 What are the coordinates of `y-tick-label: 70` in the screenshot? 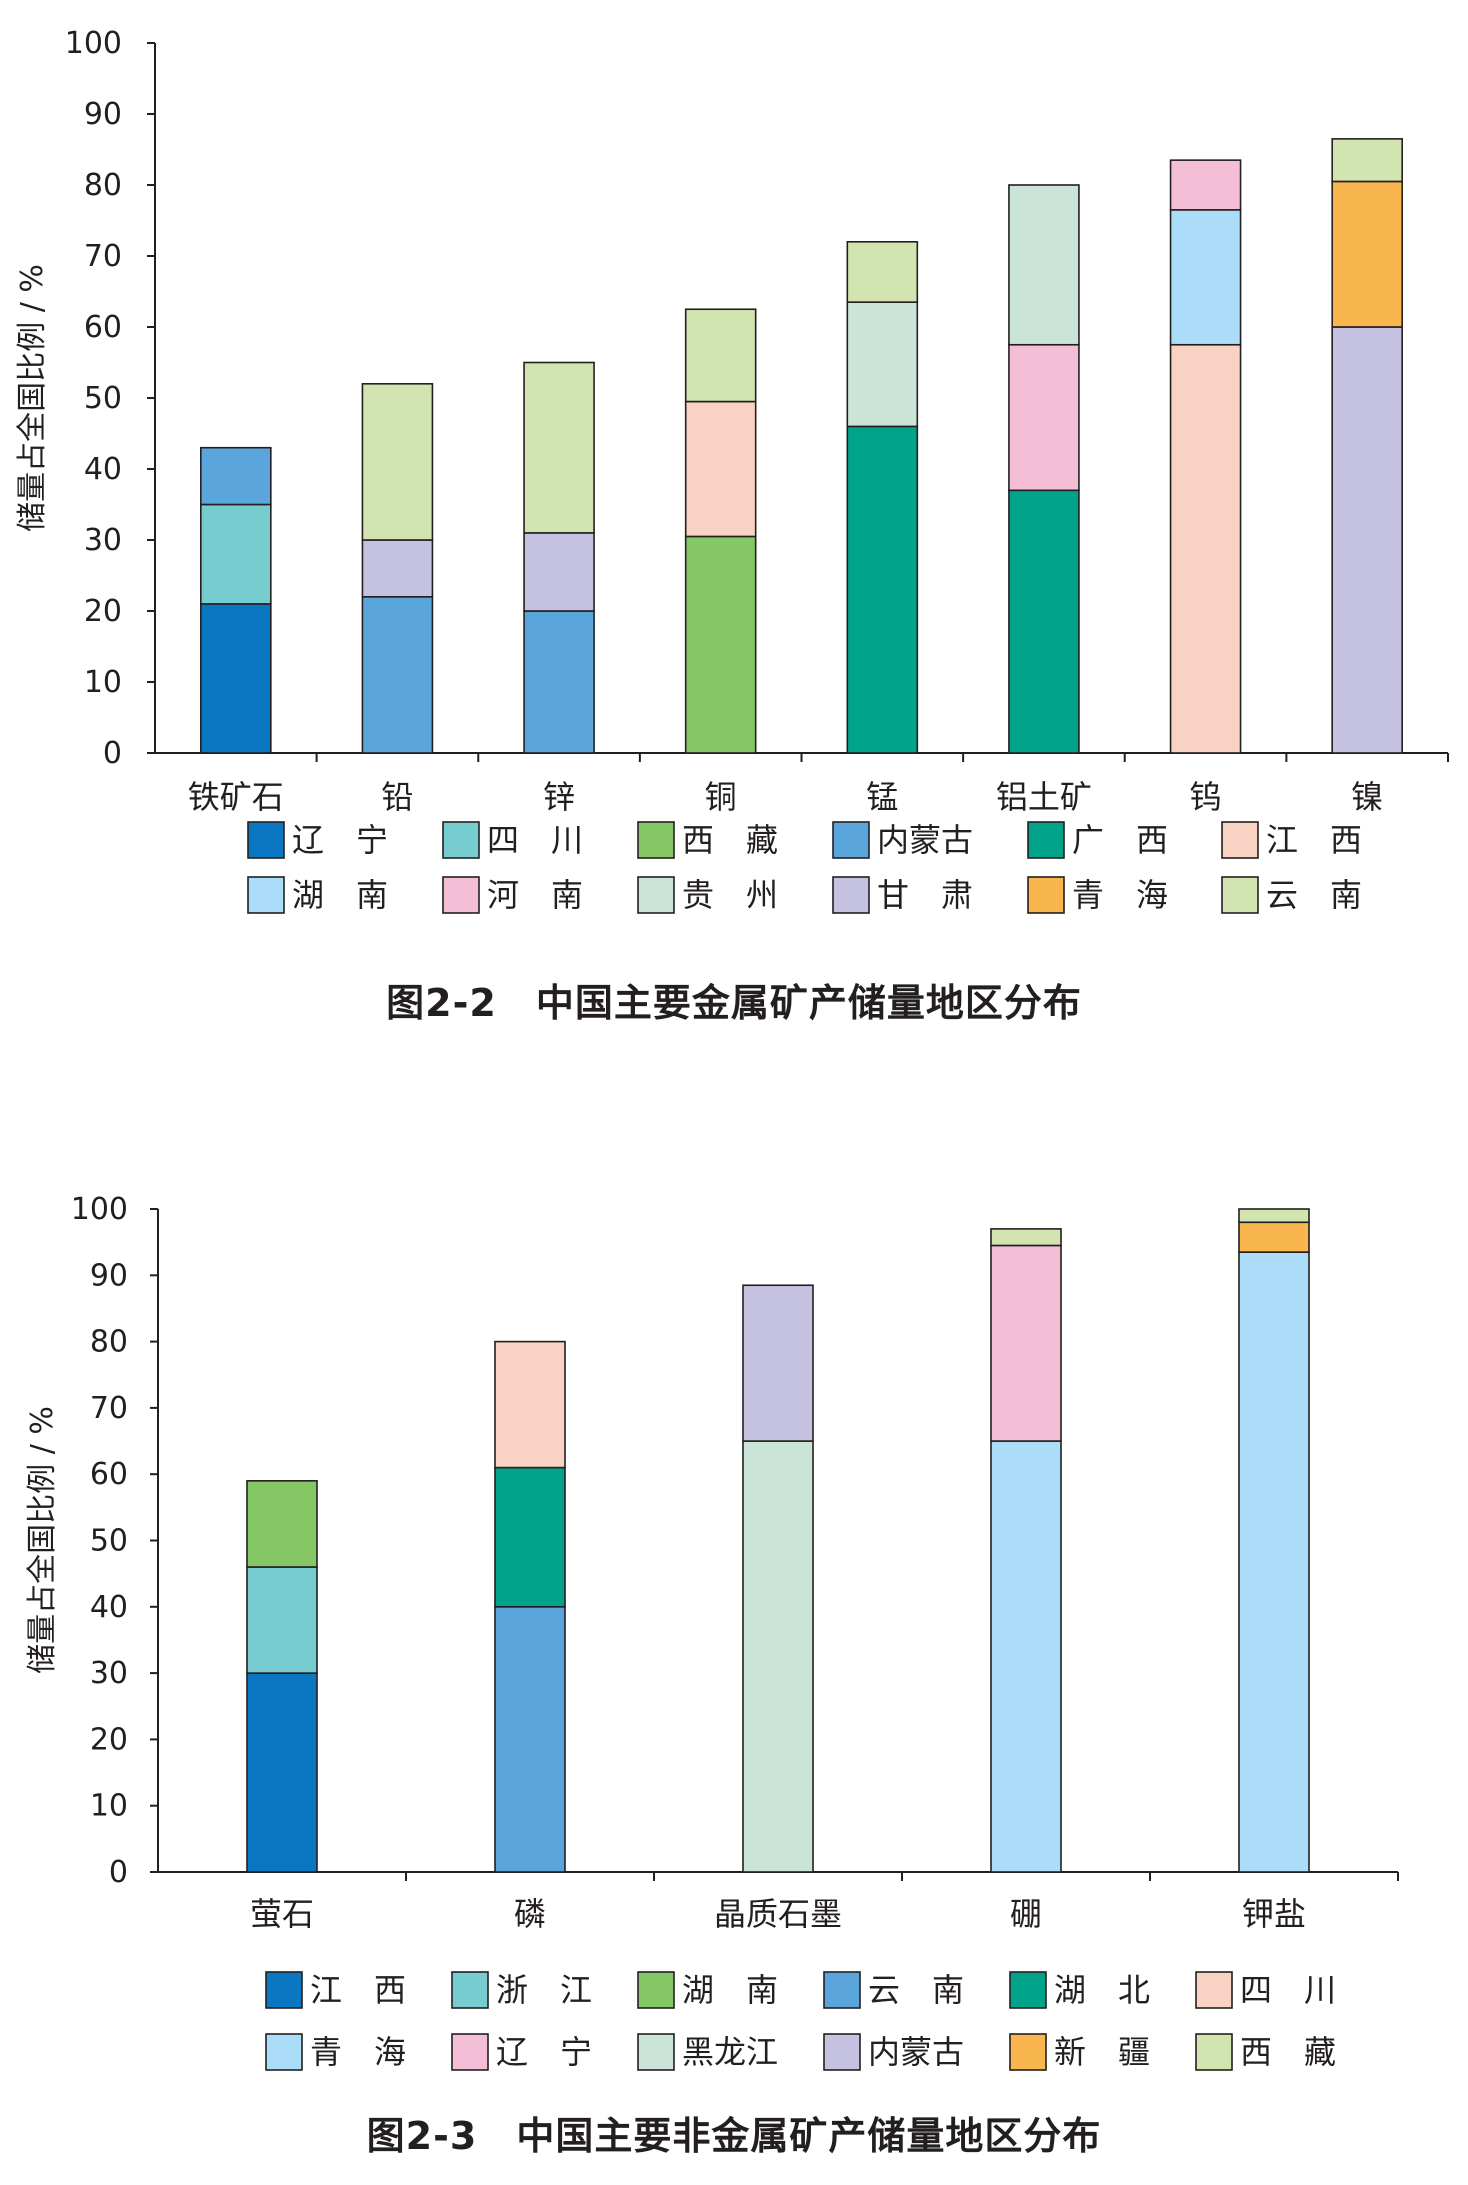 It's located at (109, 1408).